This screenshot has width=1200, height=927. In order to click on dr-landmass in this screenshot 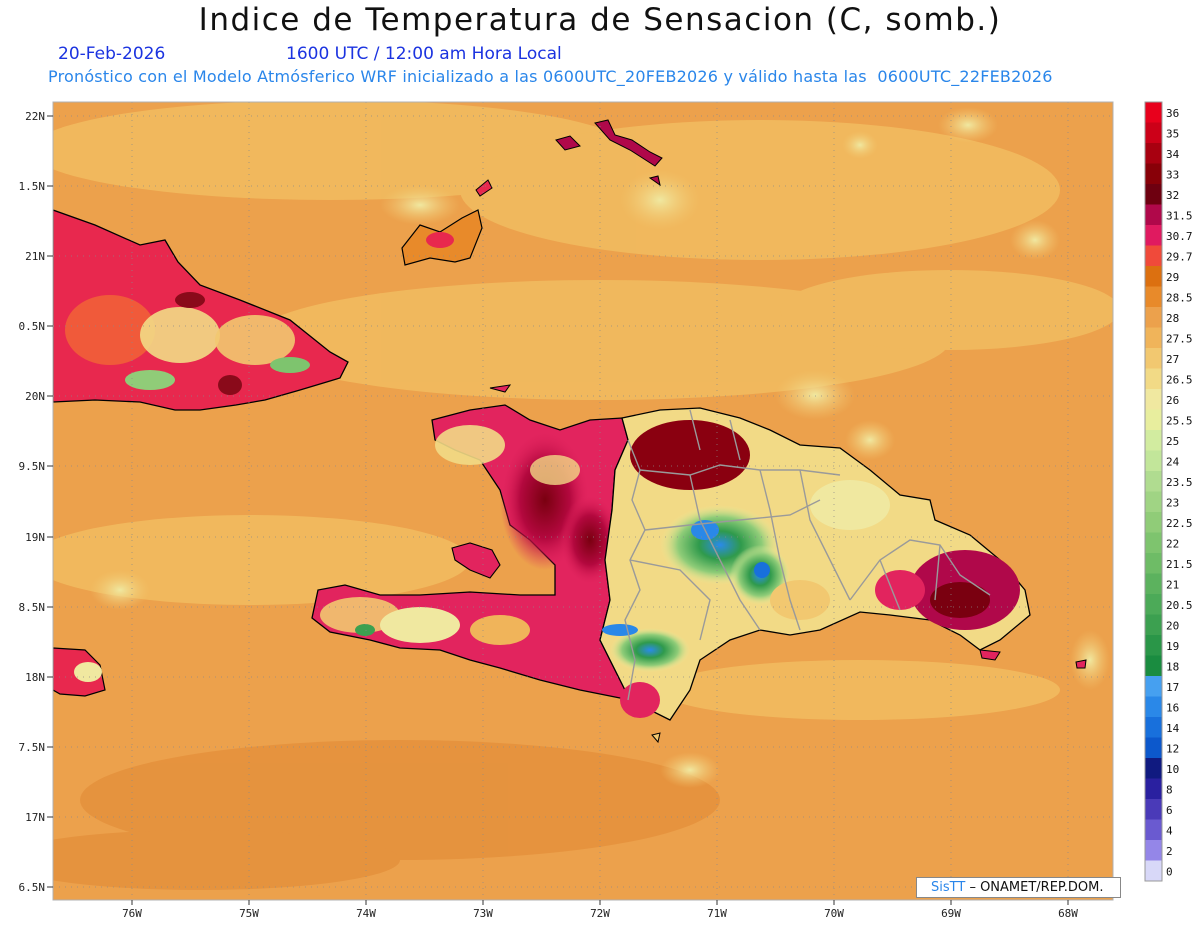, I will do `click(815, 564)`.